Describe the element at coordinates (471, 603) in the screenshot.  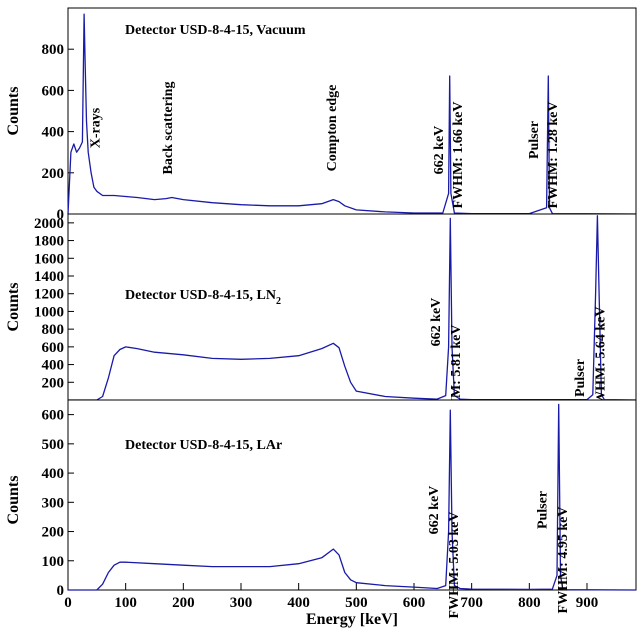
I see `x-tick-label: 700` at that location.